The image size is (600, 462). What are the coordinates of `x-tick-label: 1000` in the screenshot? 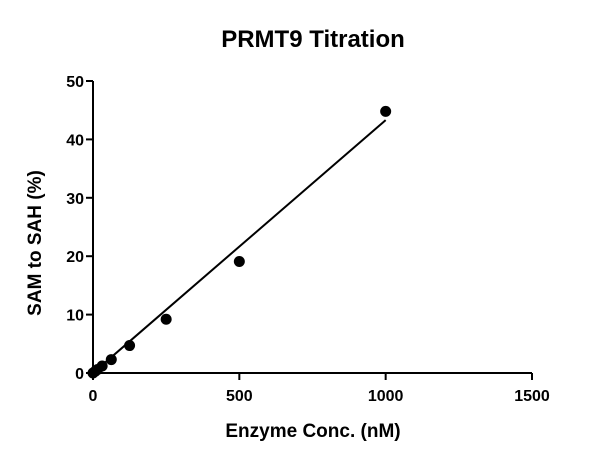 It's located at (386, 396).